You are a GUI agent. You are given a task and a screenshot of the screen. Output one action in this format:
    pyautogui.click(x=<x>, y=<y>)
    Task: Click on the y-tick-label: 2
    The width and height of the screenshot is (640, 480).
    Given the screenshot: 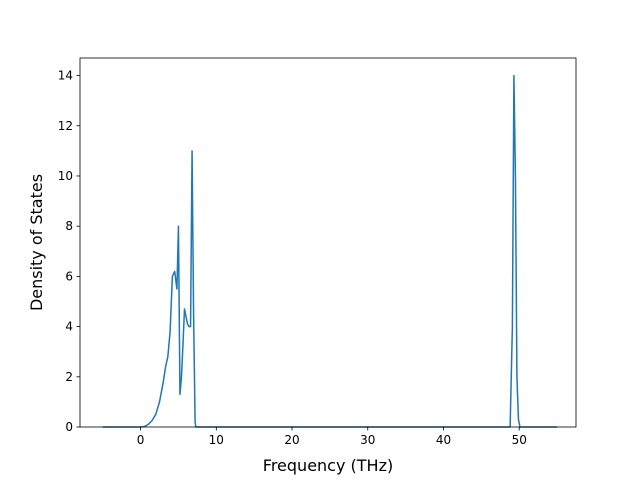 What is the action you would take?
    pyautogui.click(x=69, y=377)
    